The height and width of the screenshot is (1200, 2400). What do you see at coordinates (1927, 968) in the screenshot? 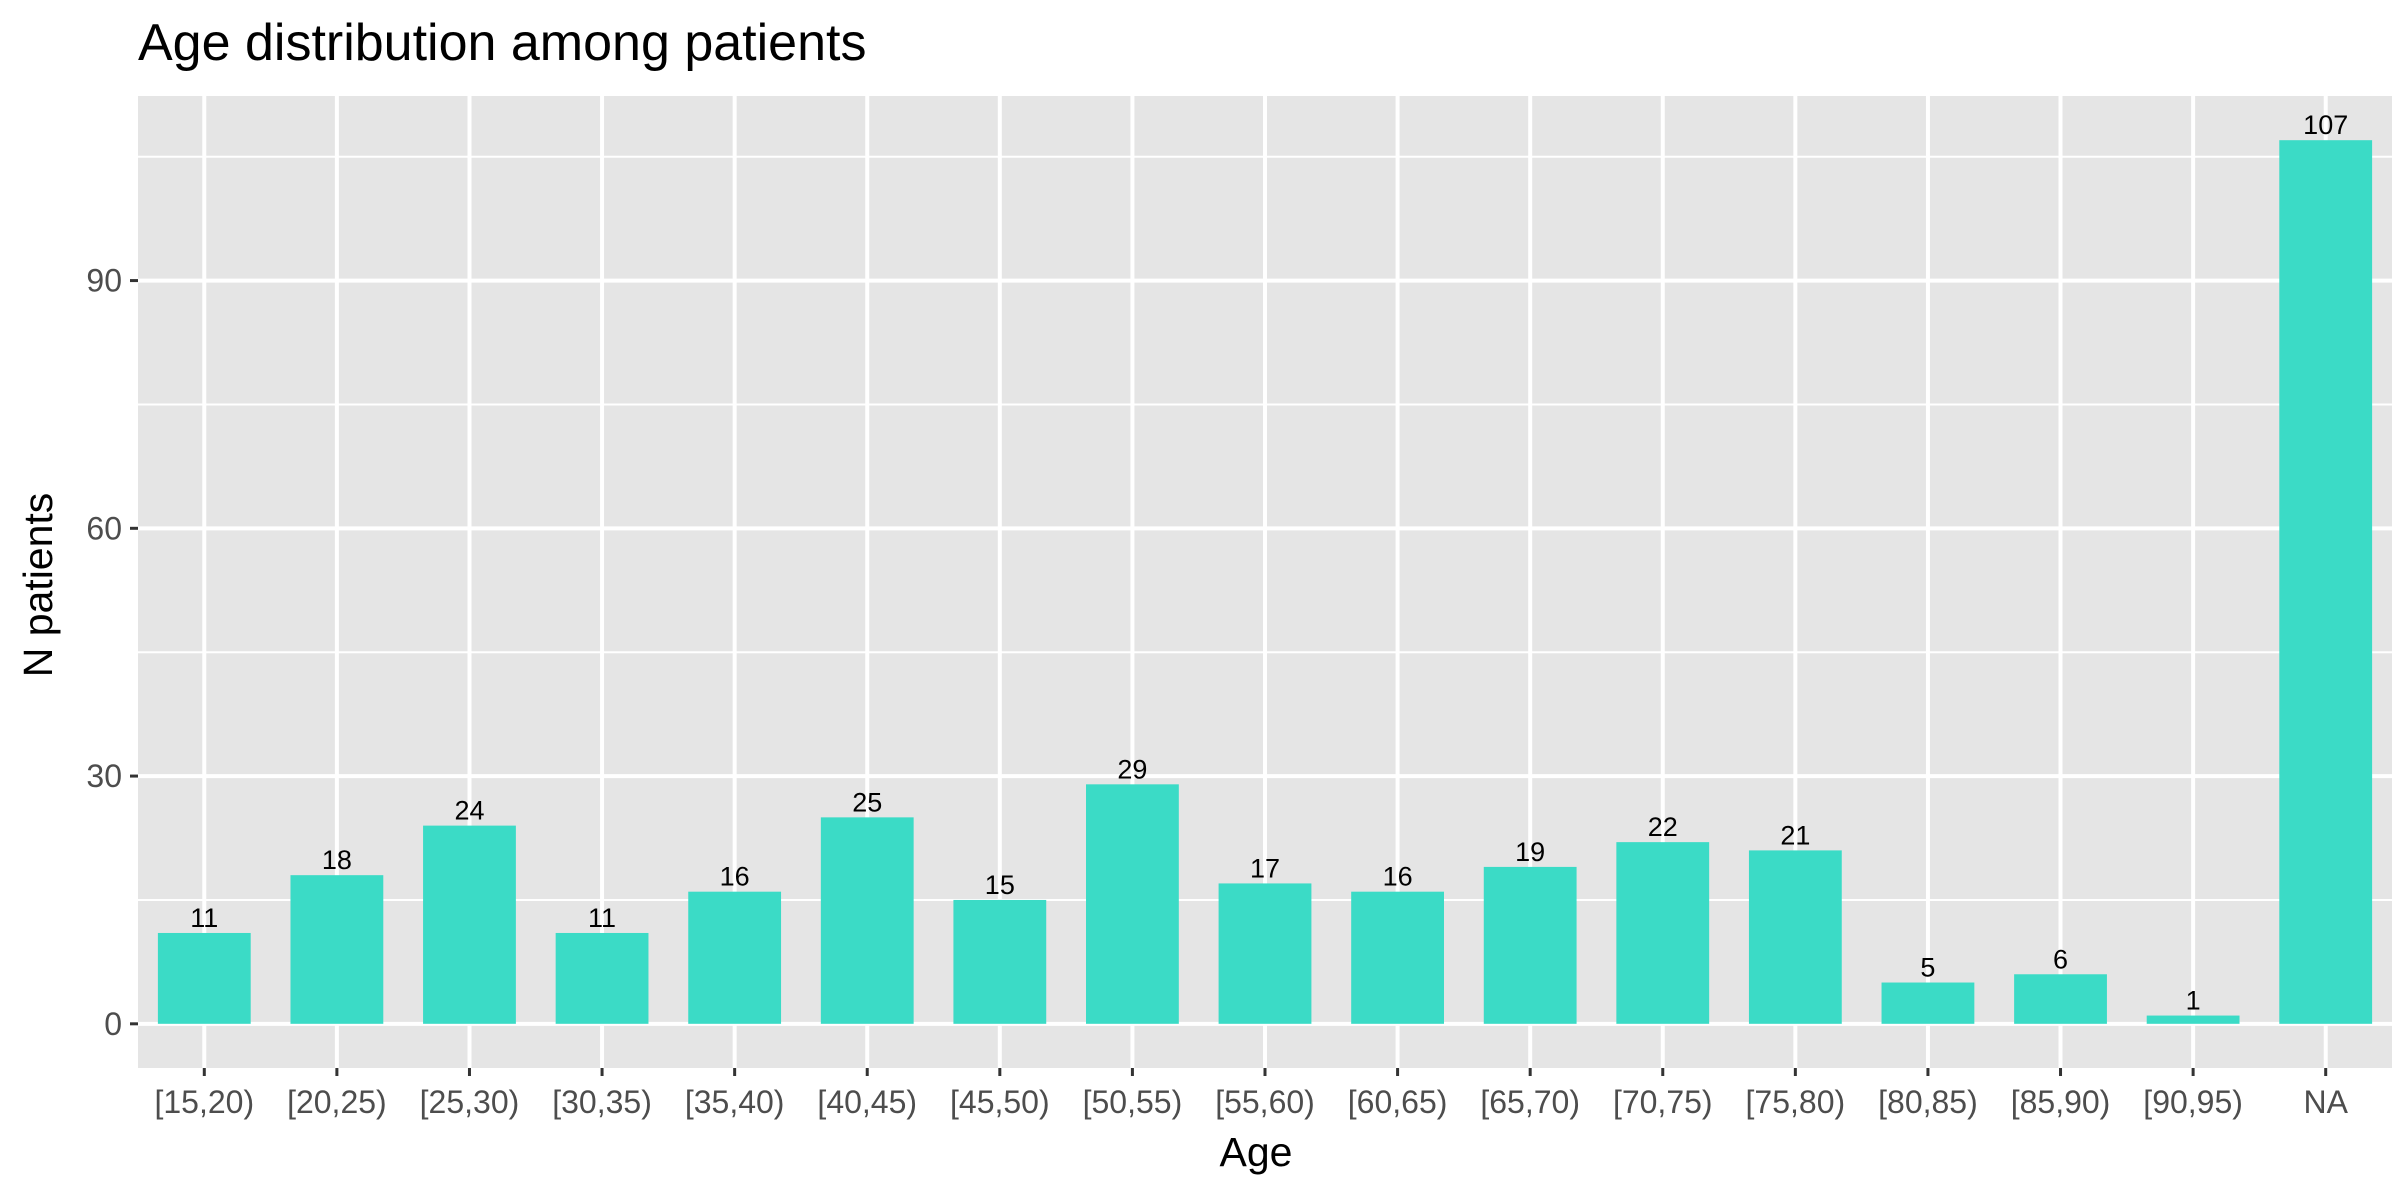
I see `data-label: 5` at bounding box center [1927, 968].